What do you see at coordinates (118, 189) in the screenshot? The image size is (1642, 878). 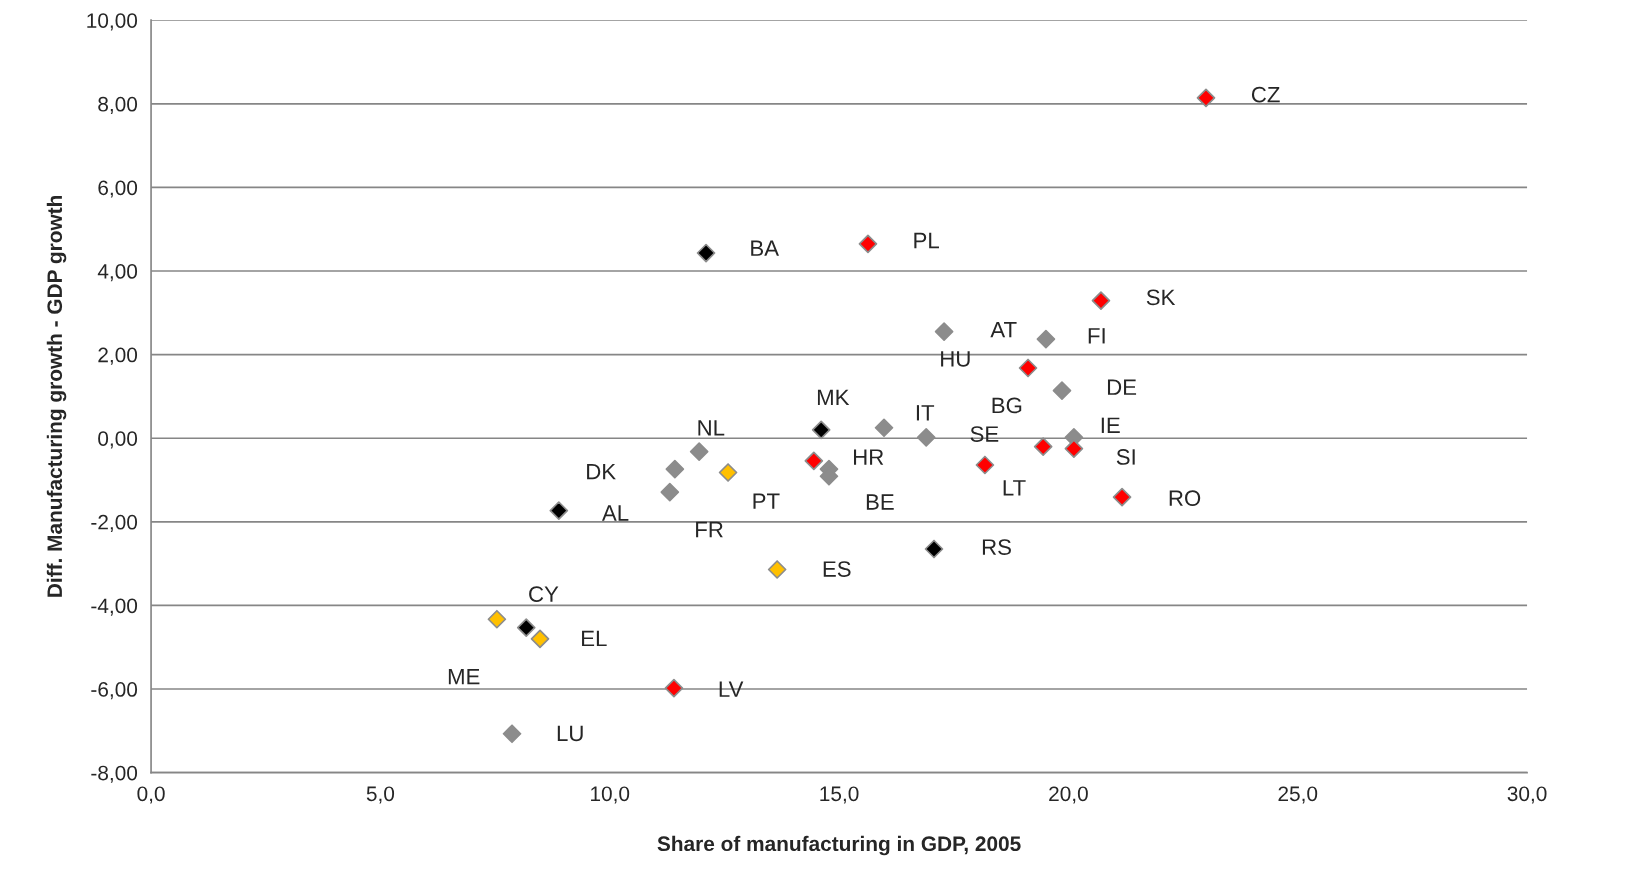 I see `y-tick-label: 6,00` at bounding box center [118, 189].